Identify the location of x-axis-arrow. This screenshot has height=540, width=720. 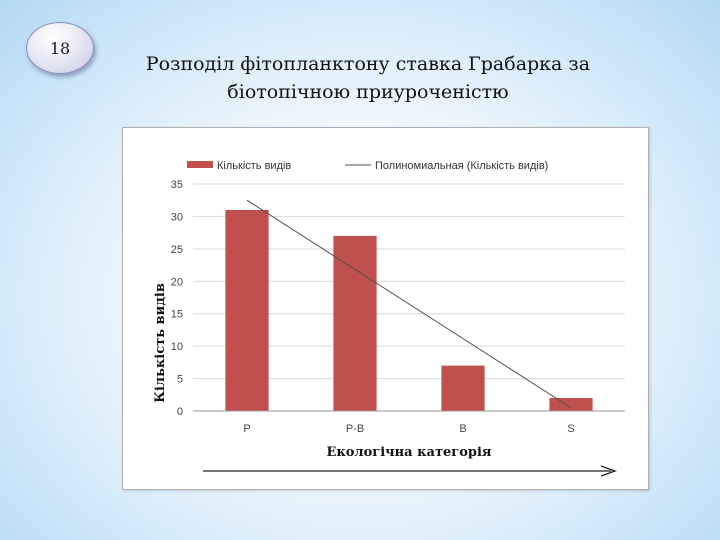
(410, 471).